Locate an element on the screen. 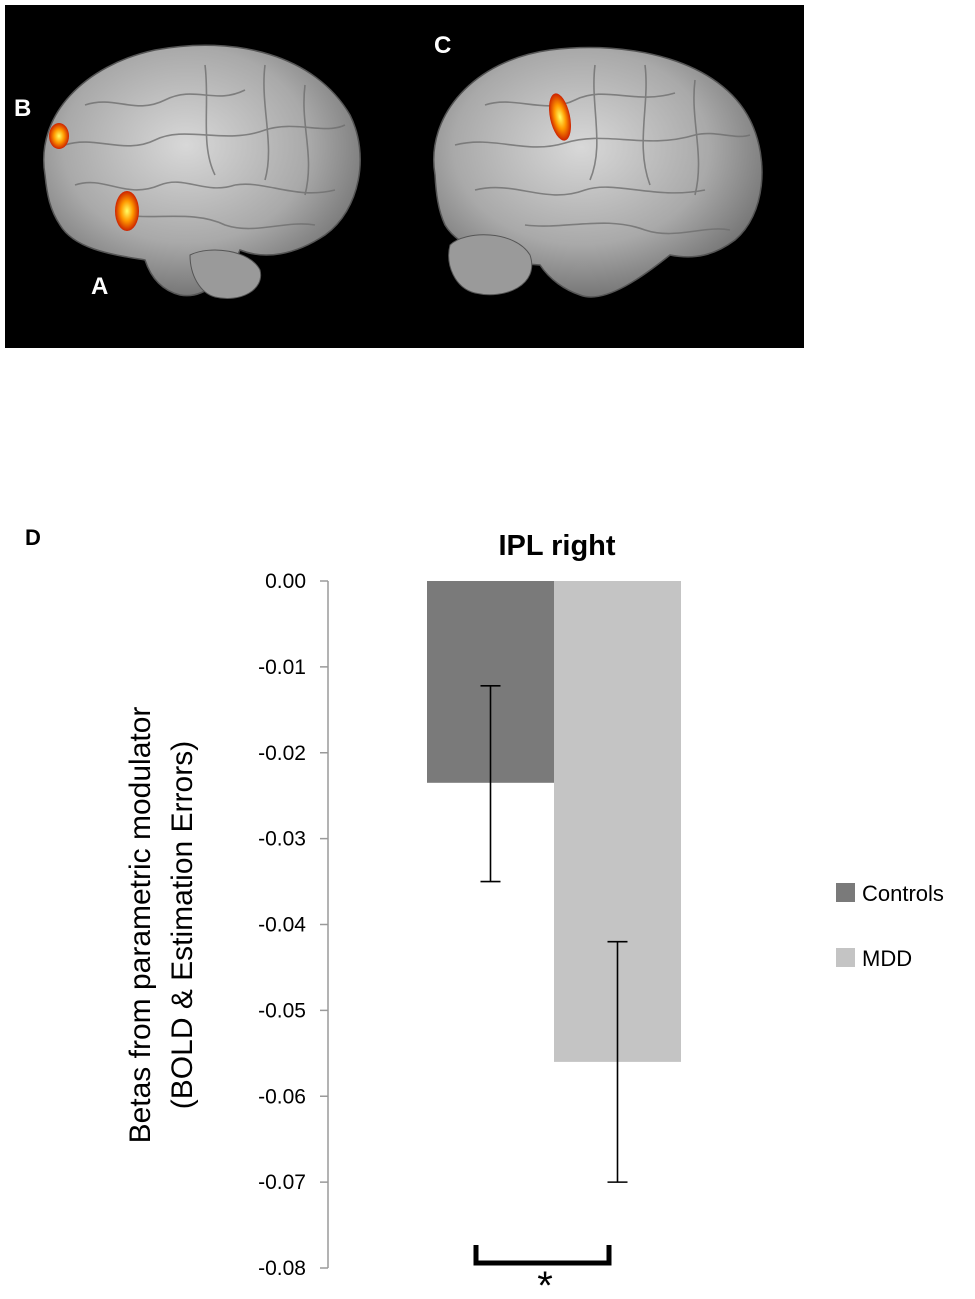 Image resolution: width=975 pixels, height=1299 pixels. y-tick-label: -0.08 is located at coordinates (282, 1268).